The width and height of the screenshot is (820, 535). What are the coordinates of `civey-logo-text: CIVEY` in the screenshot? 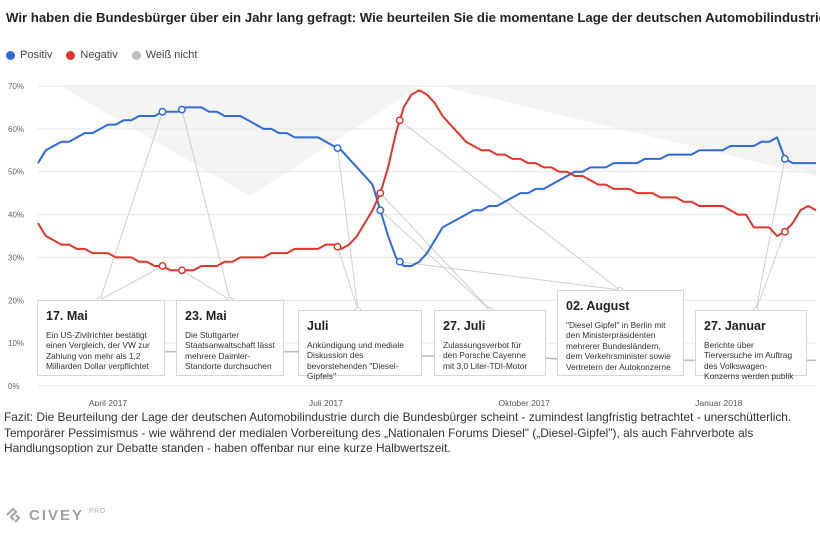 It's located at (57, 515).